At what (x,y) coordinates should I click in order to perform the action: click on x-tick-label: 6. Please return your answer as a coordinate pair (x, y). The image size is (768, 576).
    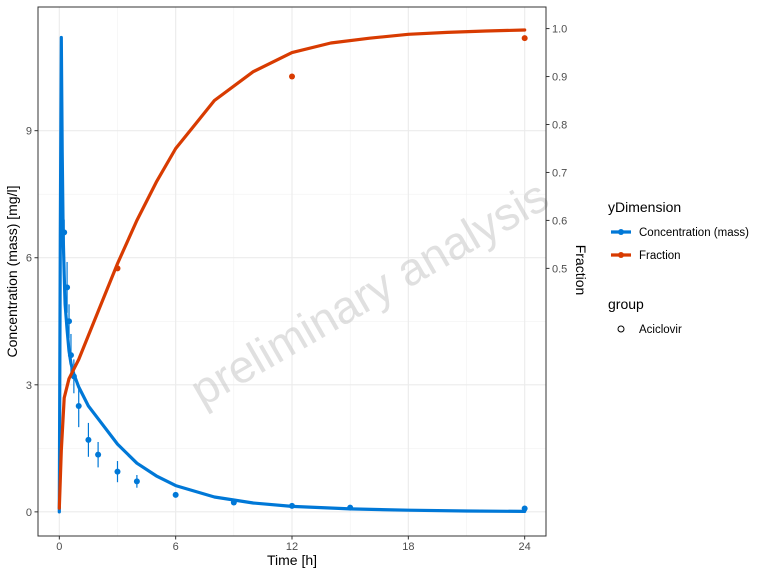
    Looking at the image, I should click on (176, 547).